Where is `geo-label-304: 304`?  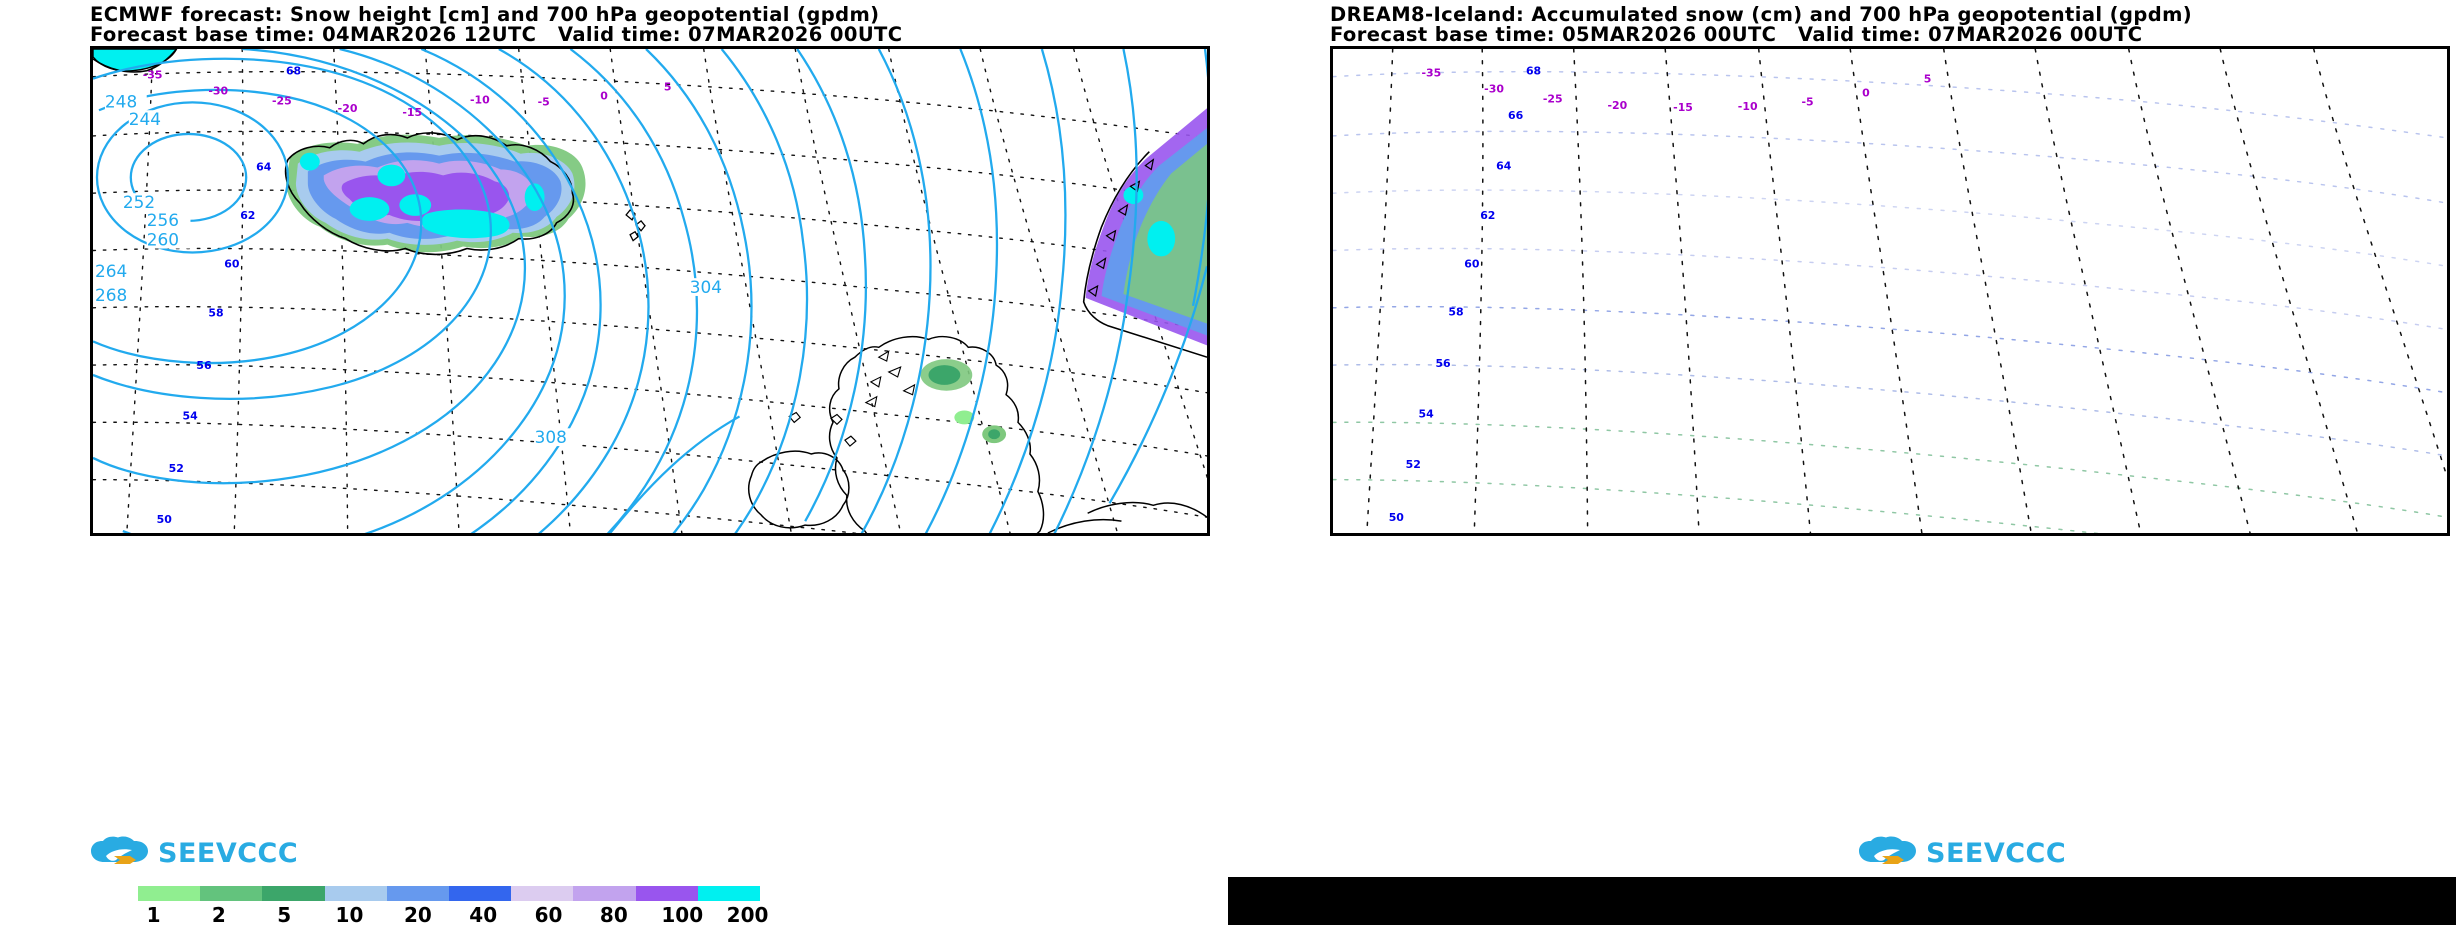
geo-label-304: 304 is located at coordinates (706, 287).